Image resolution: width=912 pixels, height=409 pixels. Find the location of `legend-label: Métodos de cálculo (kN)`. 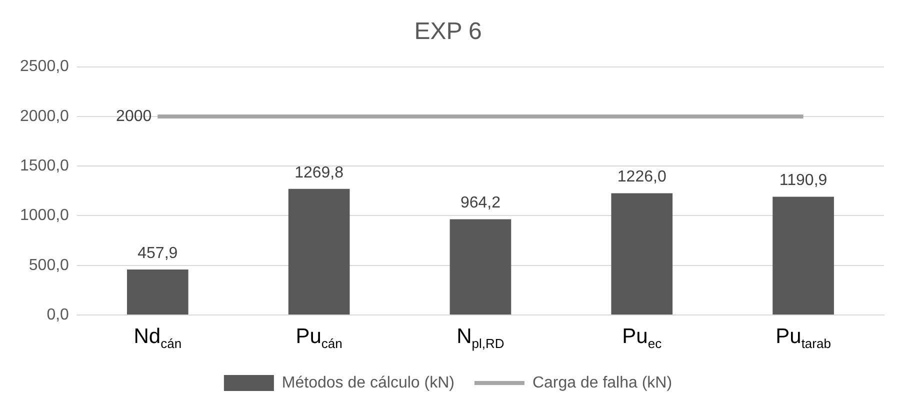

legend-label: Métodos de cálculo (kN) is located at coordinates (368, 383).